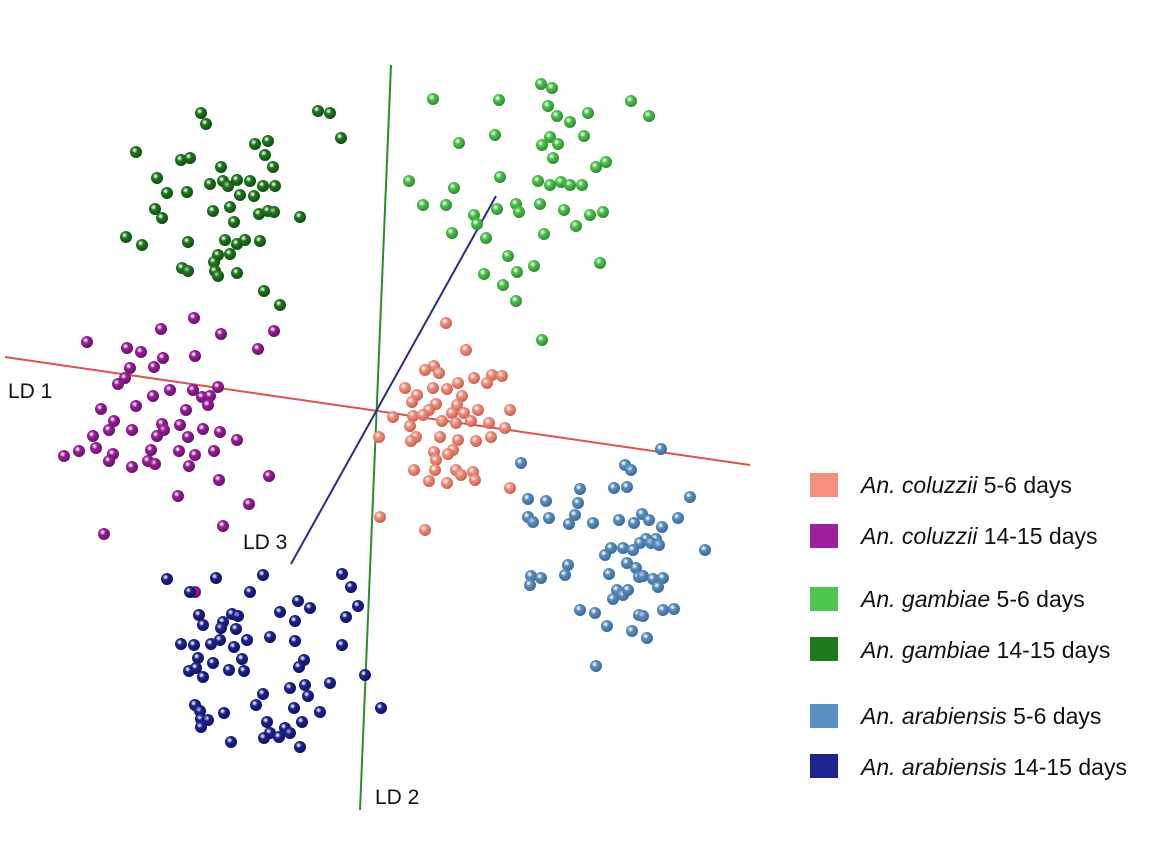 Image resolution: width=1152 pixels, height=863 pixels. I want to click on legend-species: An. arabiensis, so click(933, 767).